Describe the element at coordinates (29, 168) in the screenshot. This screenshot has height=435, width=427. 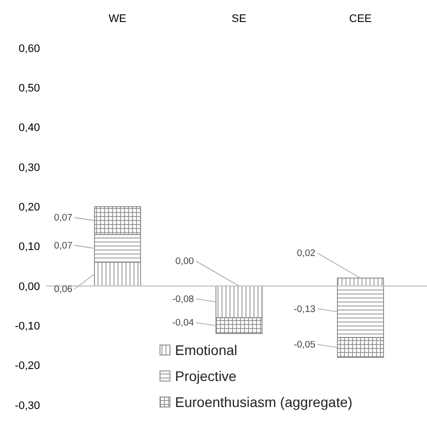
I see `y-tick-label: 0,30` at that location.